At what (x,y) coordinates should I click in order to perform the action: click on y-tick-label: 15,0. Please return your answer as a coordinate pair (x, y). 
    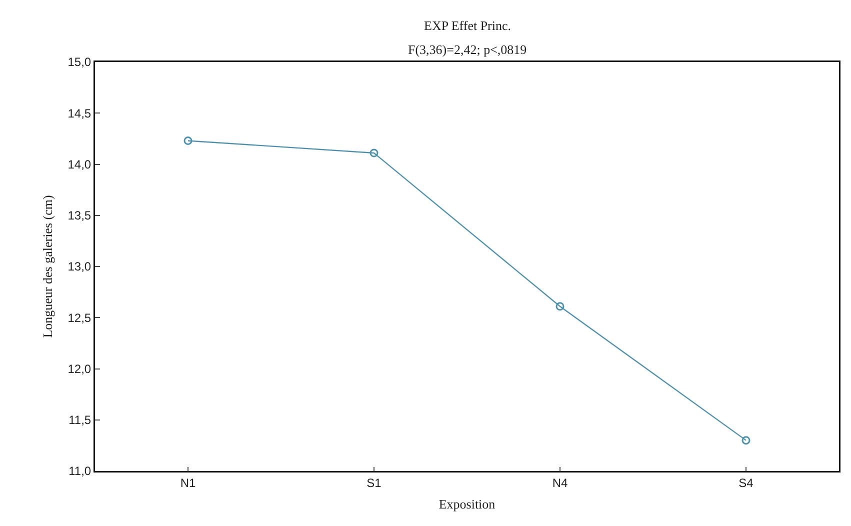
    Looking at the image, I should click on (80, 62).